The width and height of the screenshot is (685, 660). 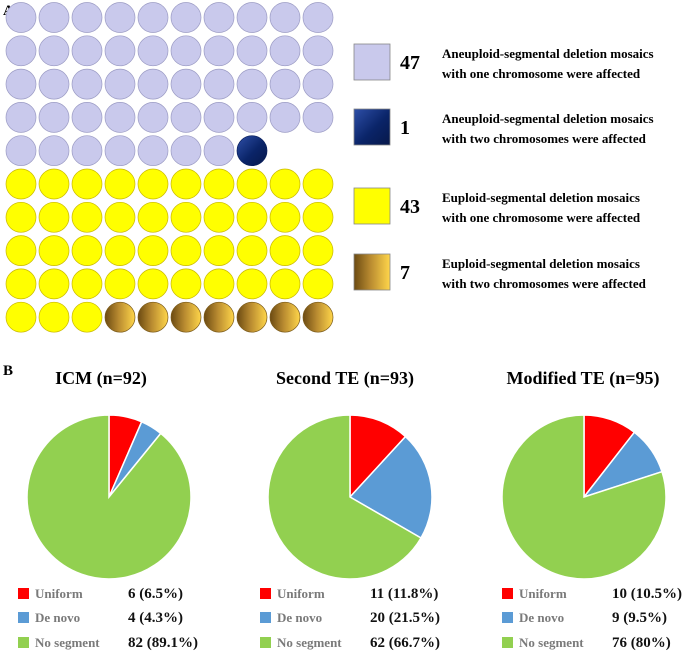 What do you see at coordinates (345, 378) in the screenshot?
I see `pie-title: Second TE (n=93)` at bounding box center [345, 378].